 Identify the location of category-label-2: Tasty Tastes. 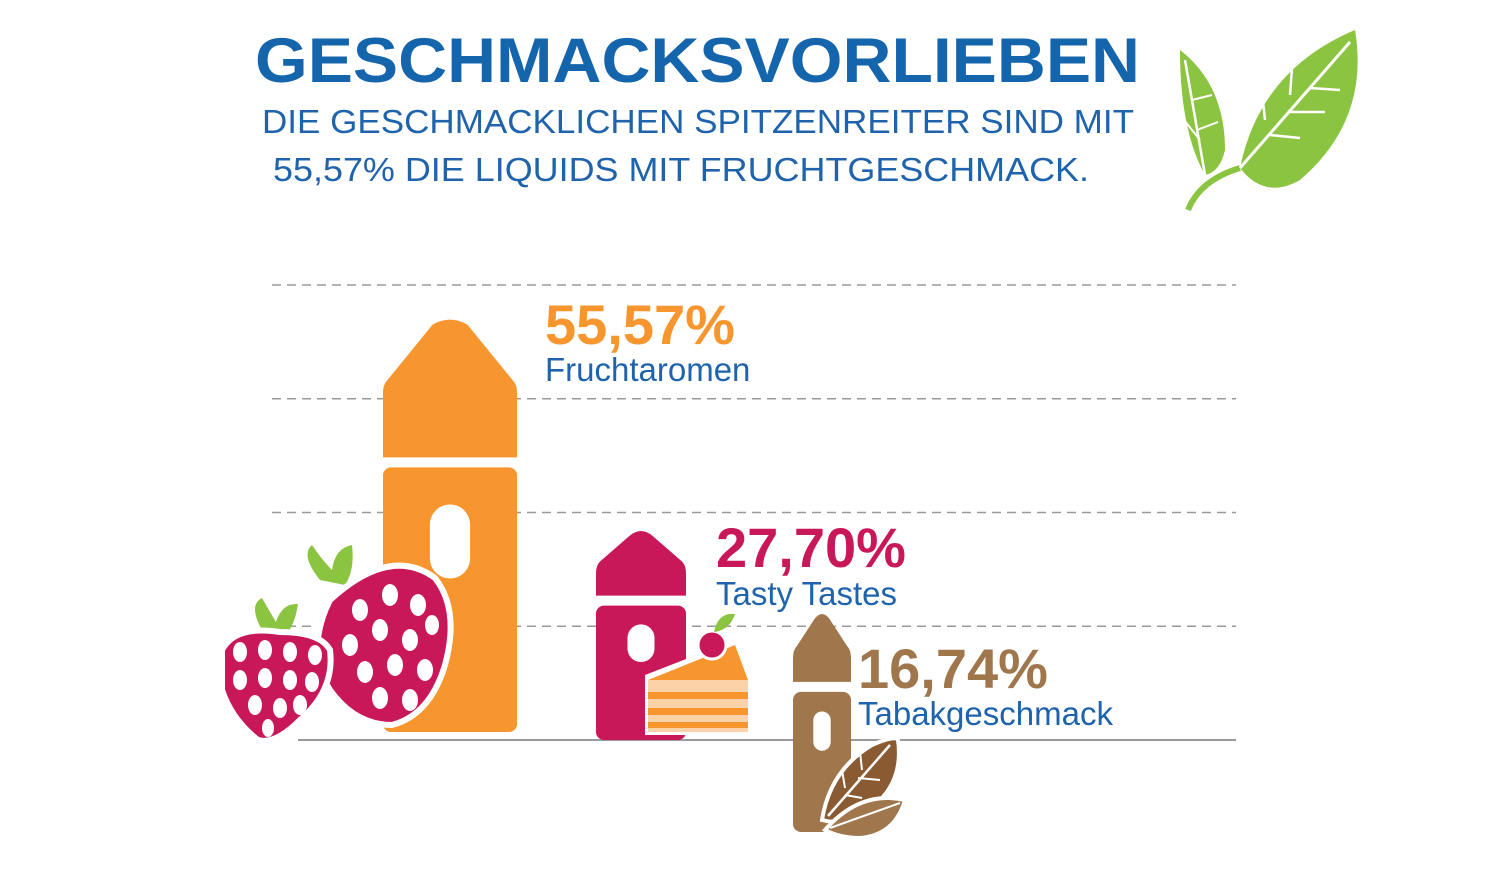
(806, 593).